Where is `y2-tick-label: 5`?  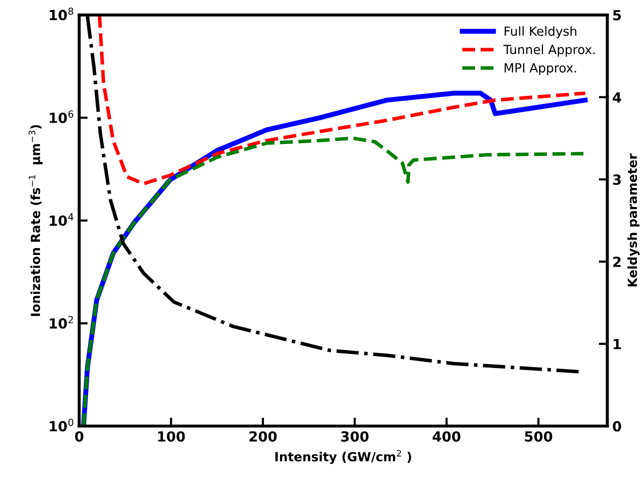 y2-tick-label: 5 is located at coordinates (617, 15).